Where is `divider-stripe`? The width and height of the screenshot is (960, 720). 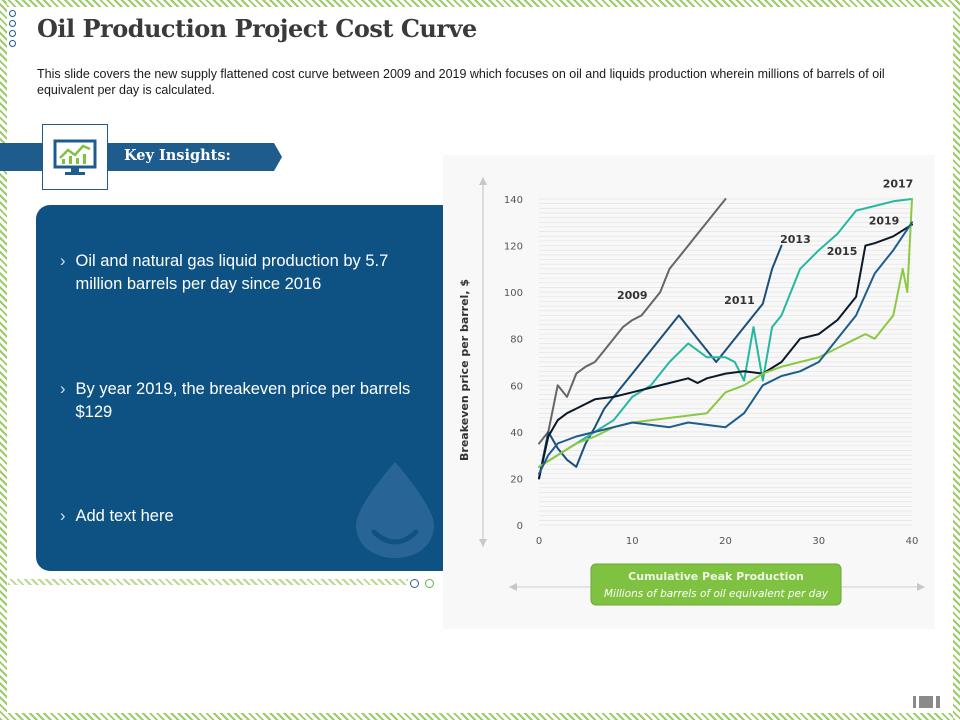 divider-stripe is located at coordinates (208, 582).